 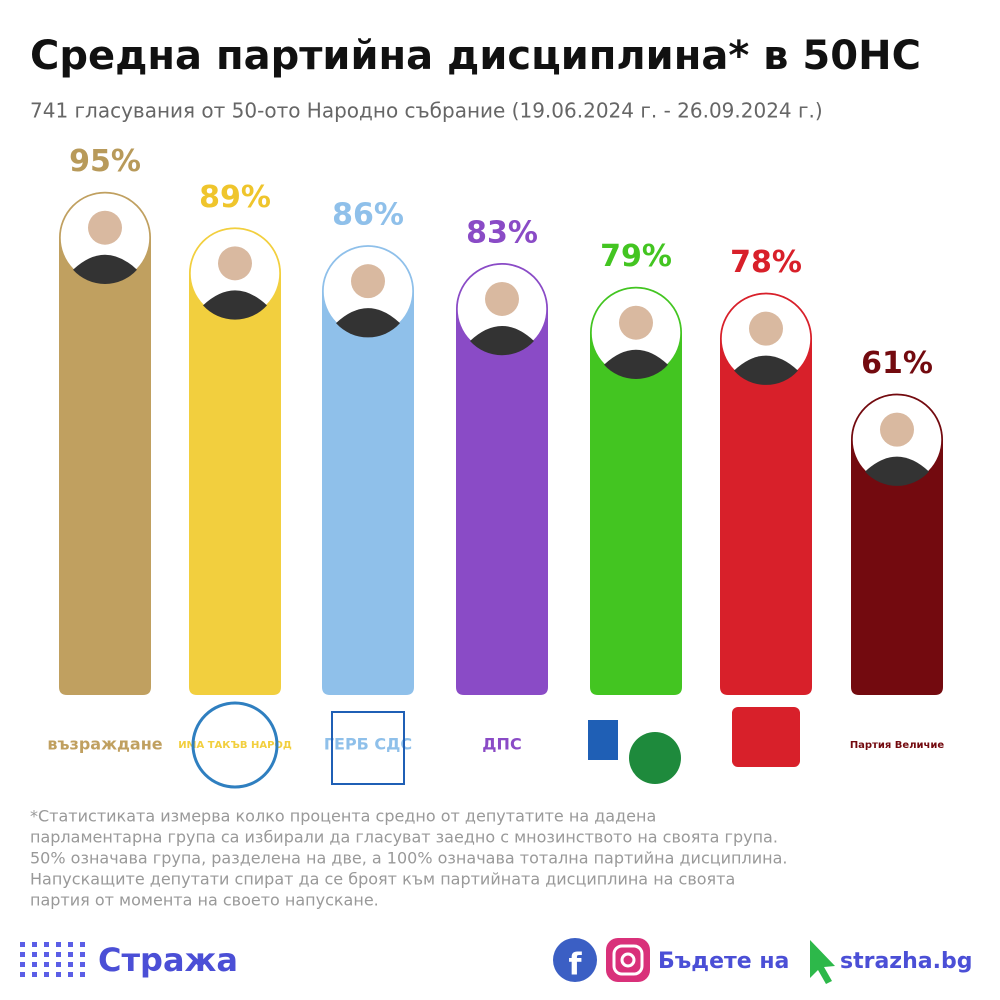 I want to click on facebook-f: f, so click(x=575, y=965).